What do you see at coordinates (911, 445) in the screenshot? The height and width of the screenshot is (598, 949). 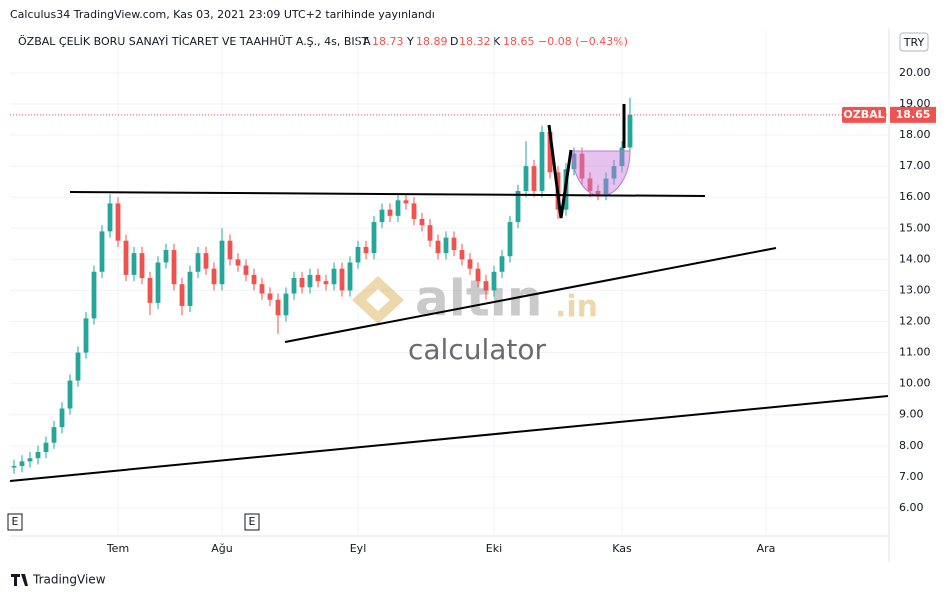 I see `y-tick-label: 8.00` at bounding box center [911, 445].